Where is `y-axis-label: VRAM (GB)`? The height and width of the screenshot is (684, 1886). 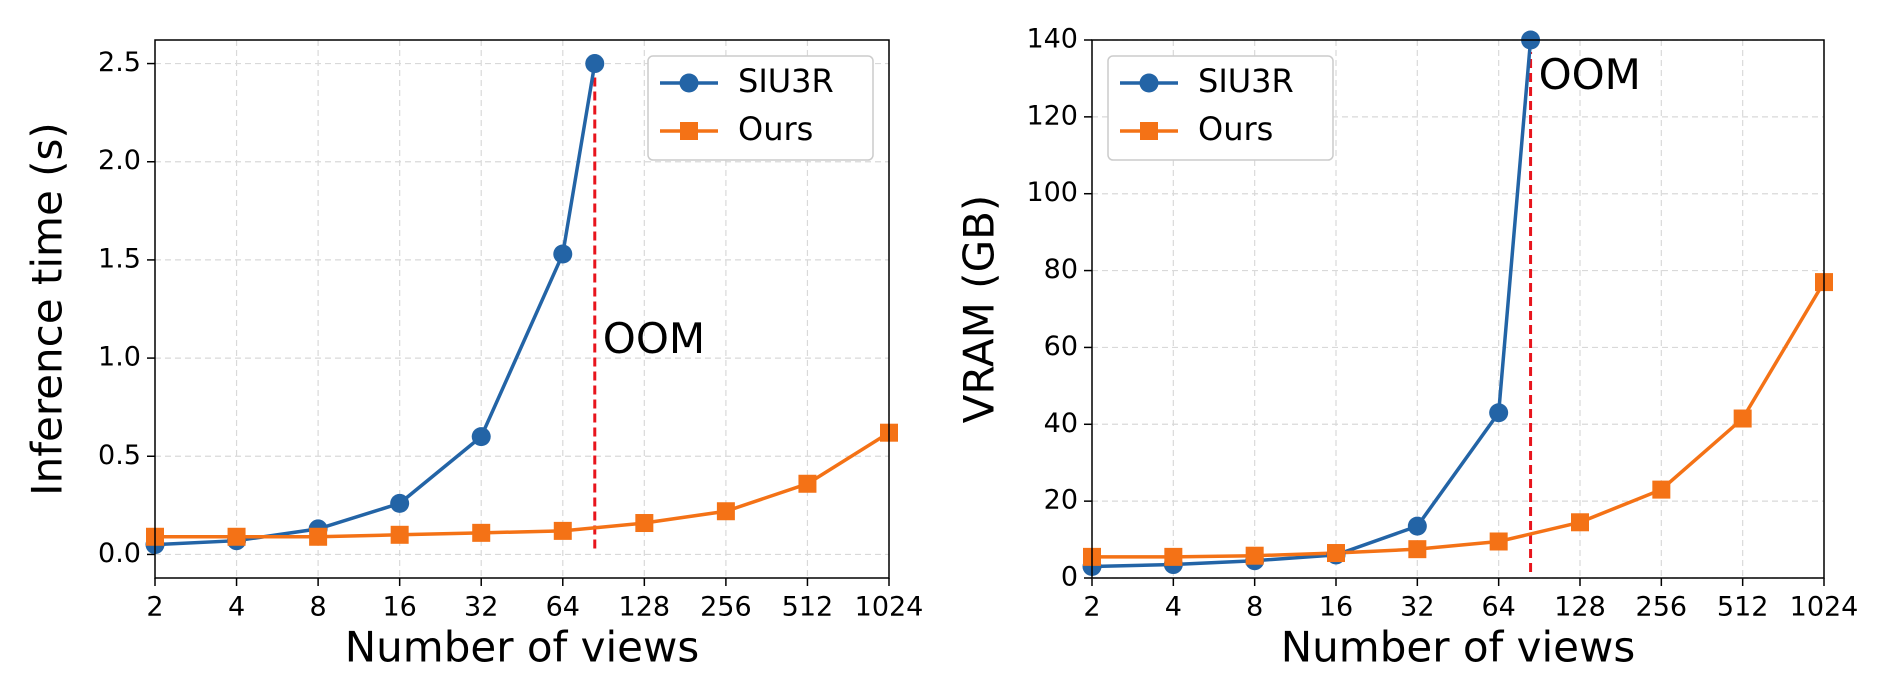 y-axis-label: VRAM (GB) is located at coordinates (979, 309).